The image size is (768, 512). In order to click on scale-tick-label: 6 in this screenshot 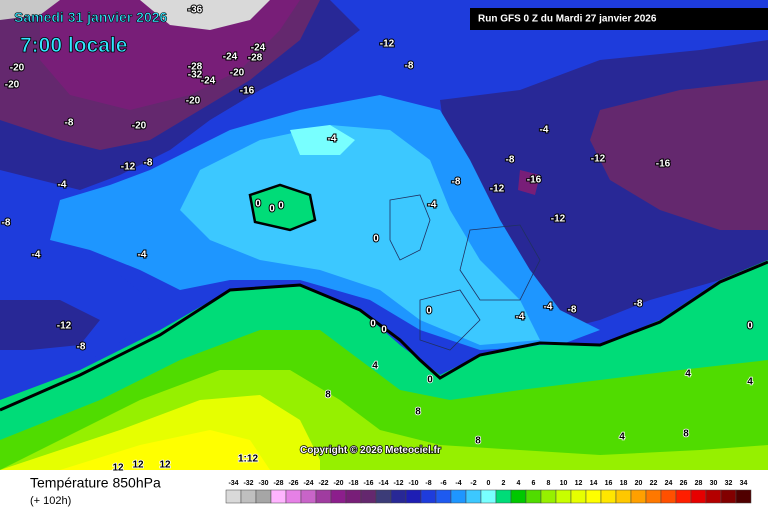, I will do `click(534, 483)`.